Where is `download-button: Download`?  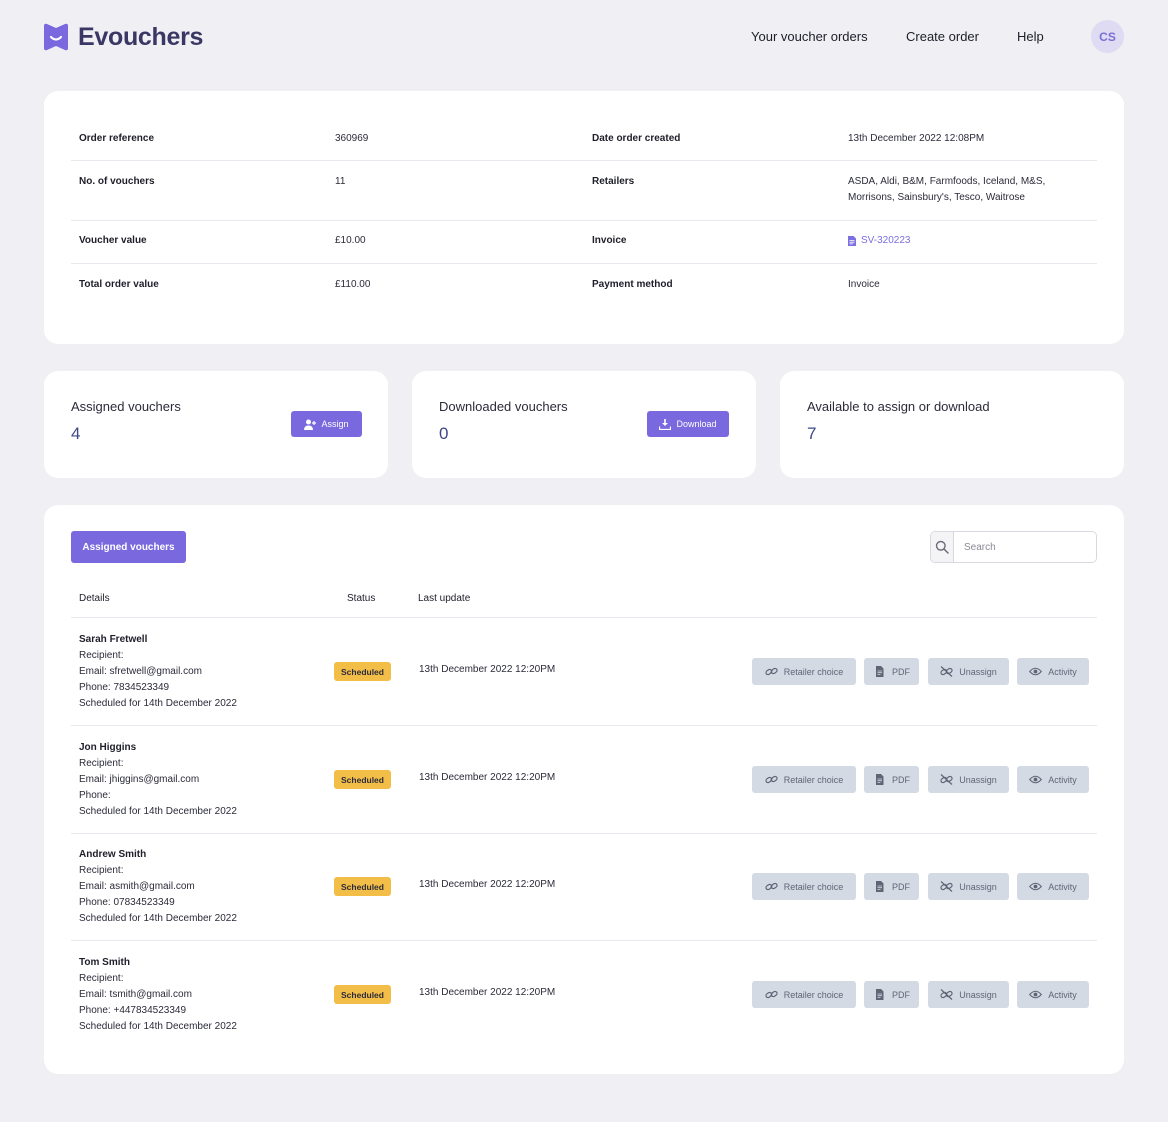 download-button: Download is located at coordinates (688, 424).